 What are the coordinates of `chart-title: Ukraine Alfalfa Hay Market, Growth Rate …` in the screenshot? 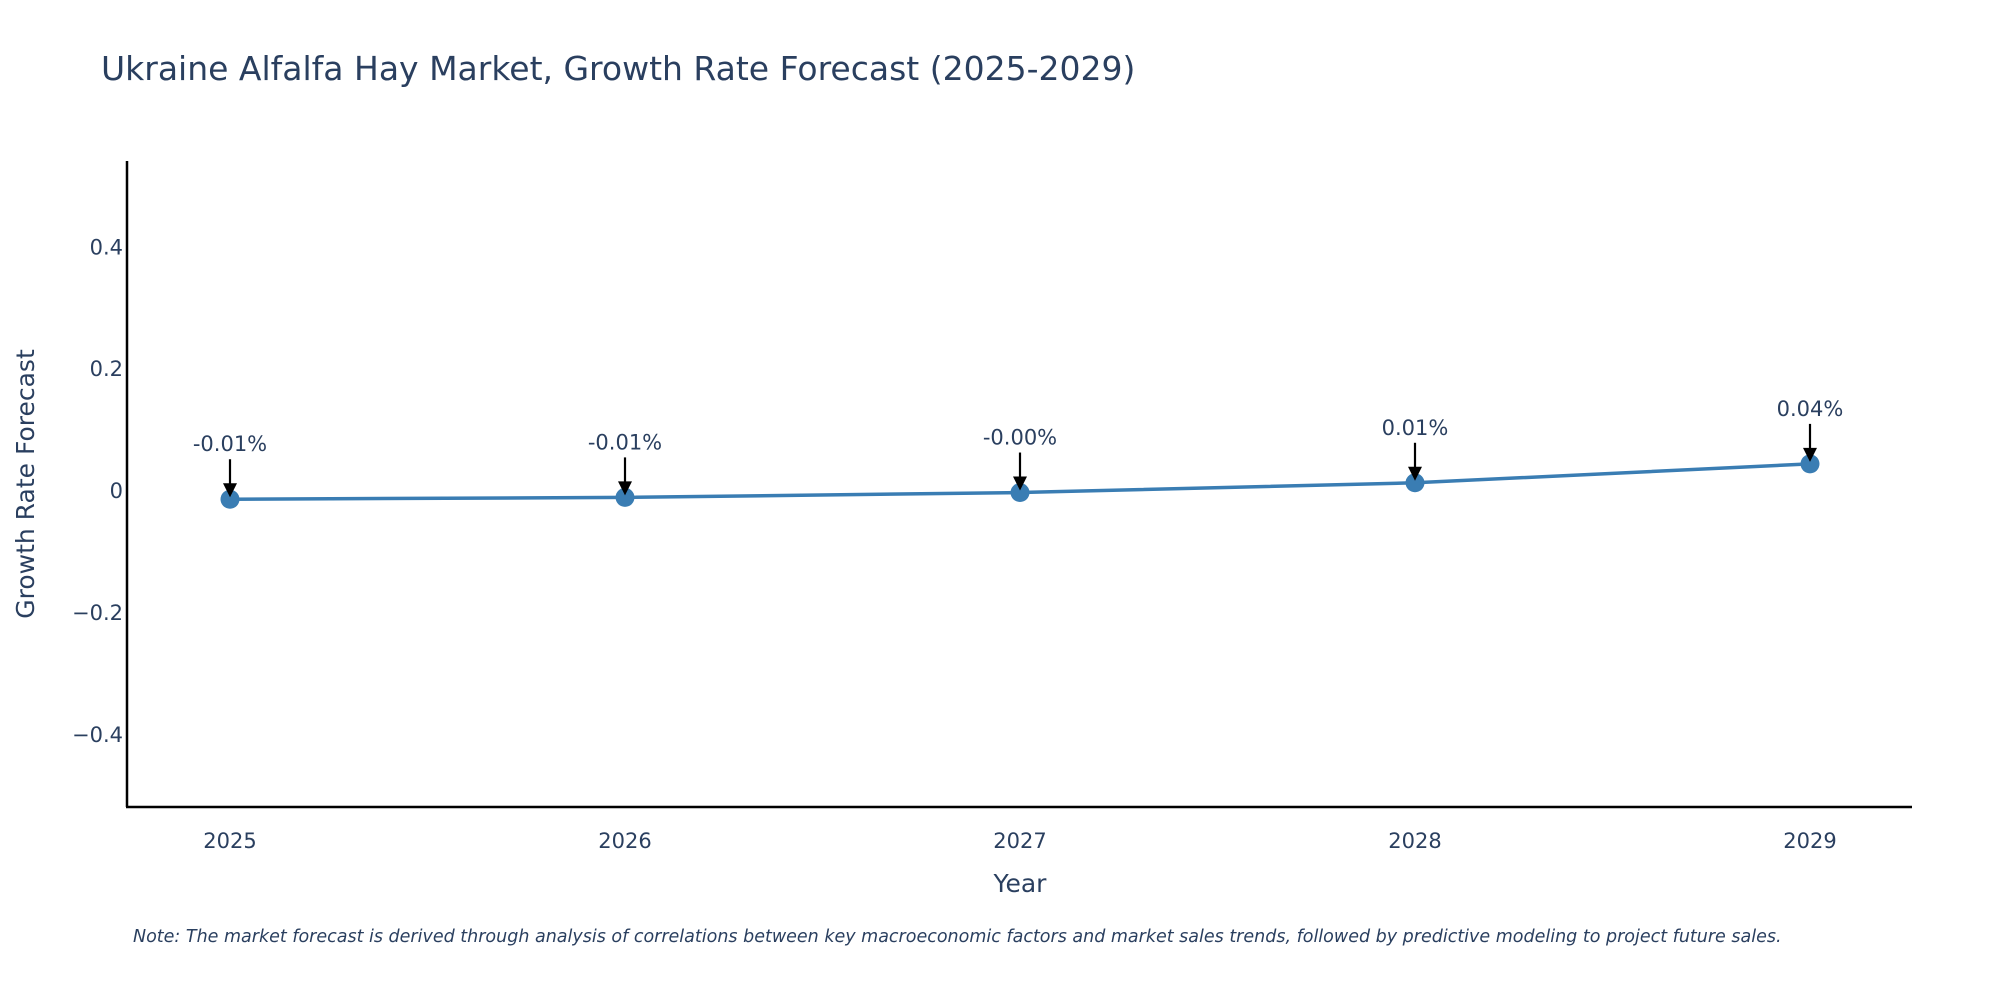 It's located at (618, 68).